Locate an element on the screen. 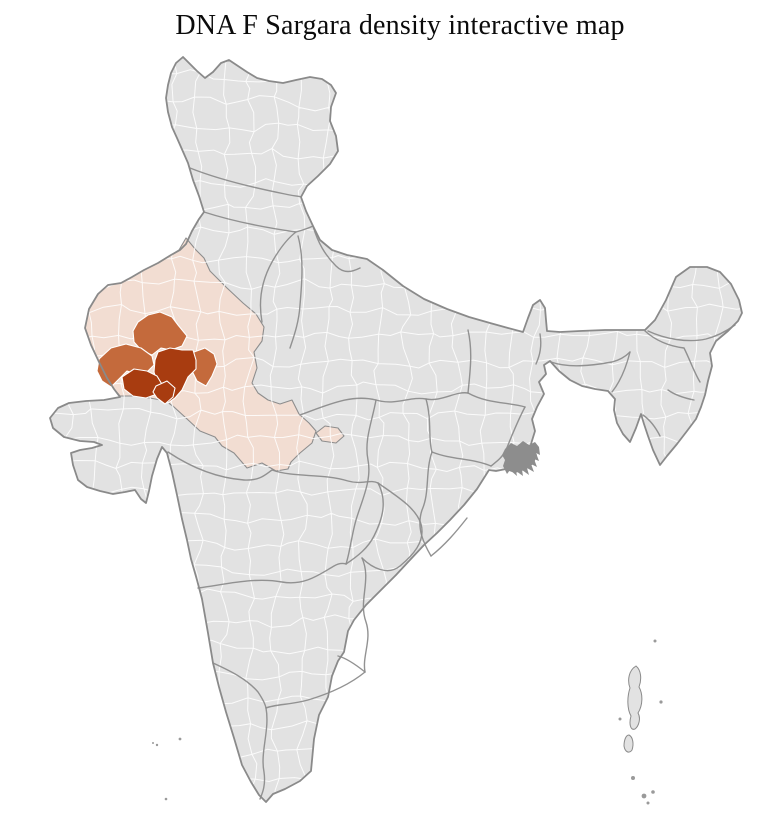  medium-density-districts is located at coordinates (157, 349).